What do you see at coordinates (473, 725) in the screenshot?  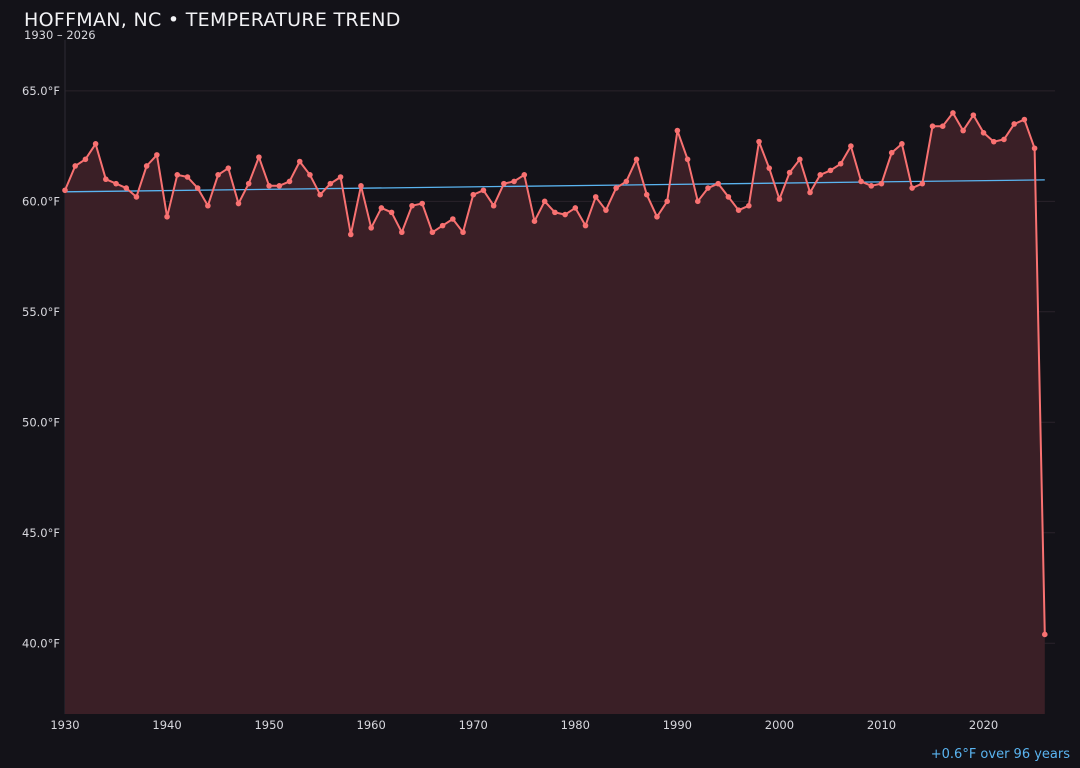 I see `x-tick-label: 1970` at bounding box center [473, 725].